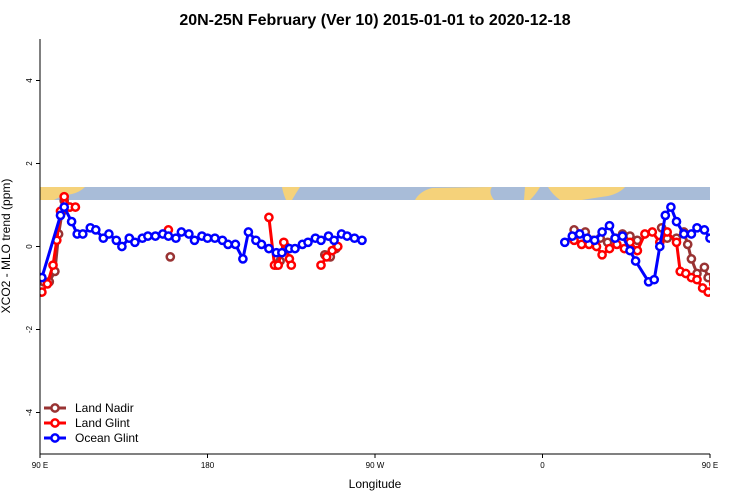  Describe the element at coordinates (375, 465) in the screenshot. I see `x-tick-label: 90 W` at that location.